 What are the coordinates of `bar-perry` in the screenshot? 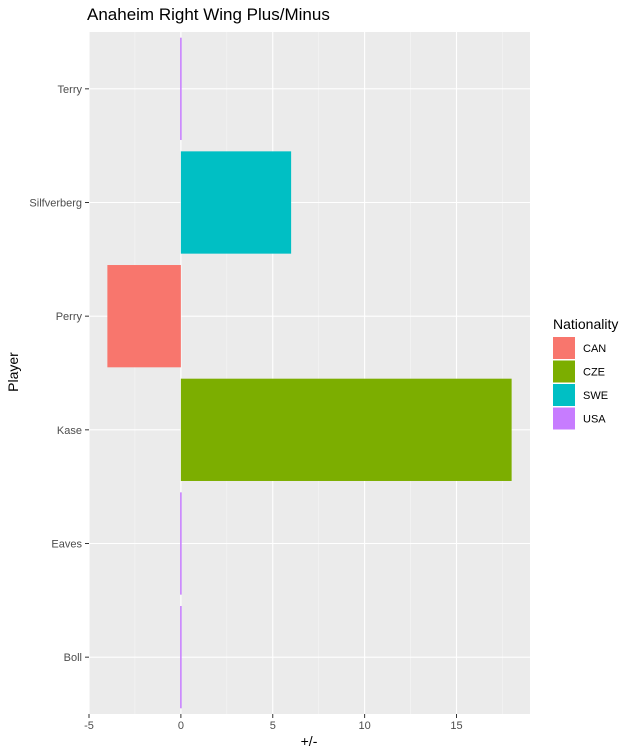 It's located at (144, 316).